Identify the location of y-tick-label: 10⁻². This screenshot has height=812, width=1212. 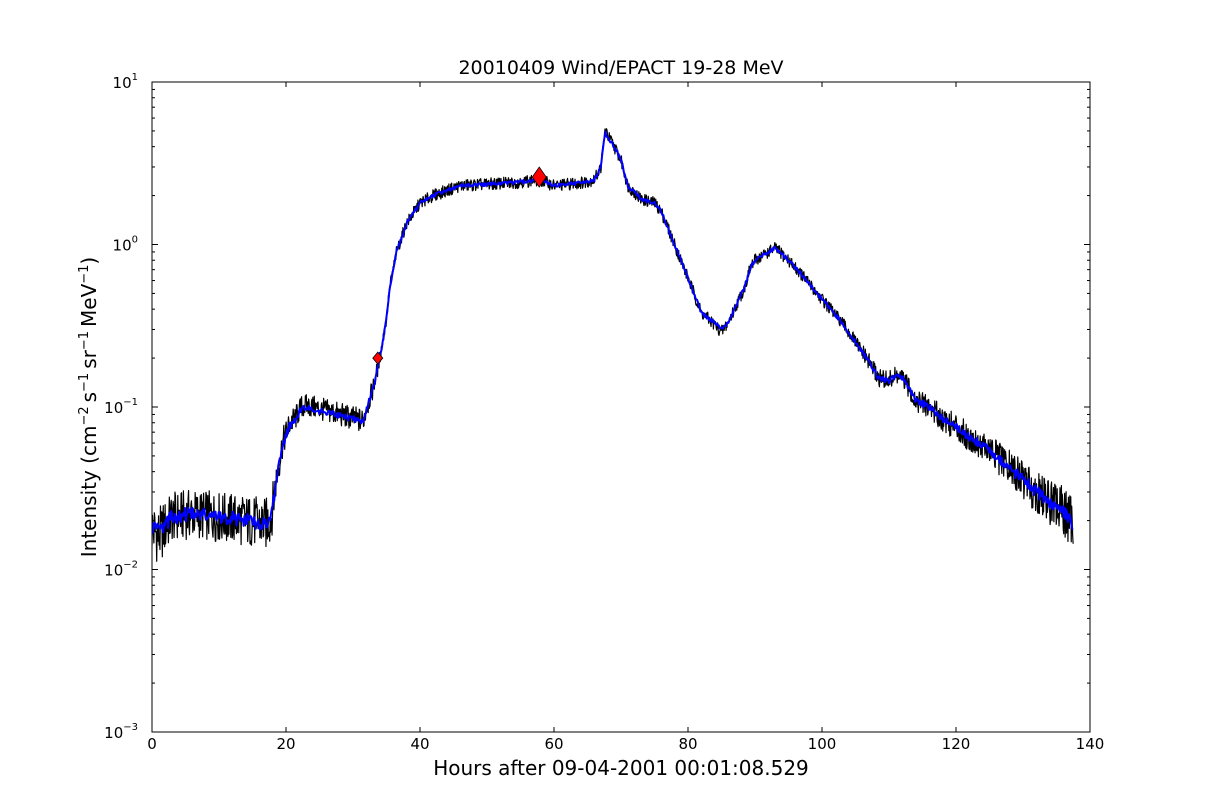
(121, 570).